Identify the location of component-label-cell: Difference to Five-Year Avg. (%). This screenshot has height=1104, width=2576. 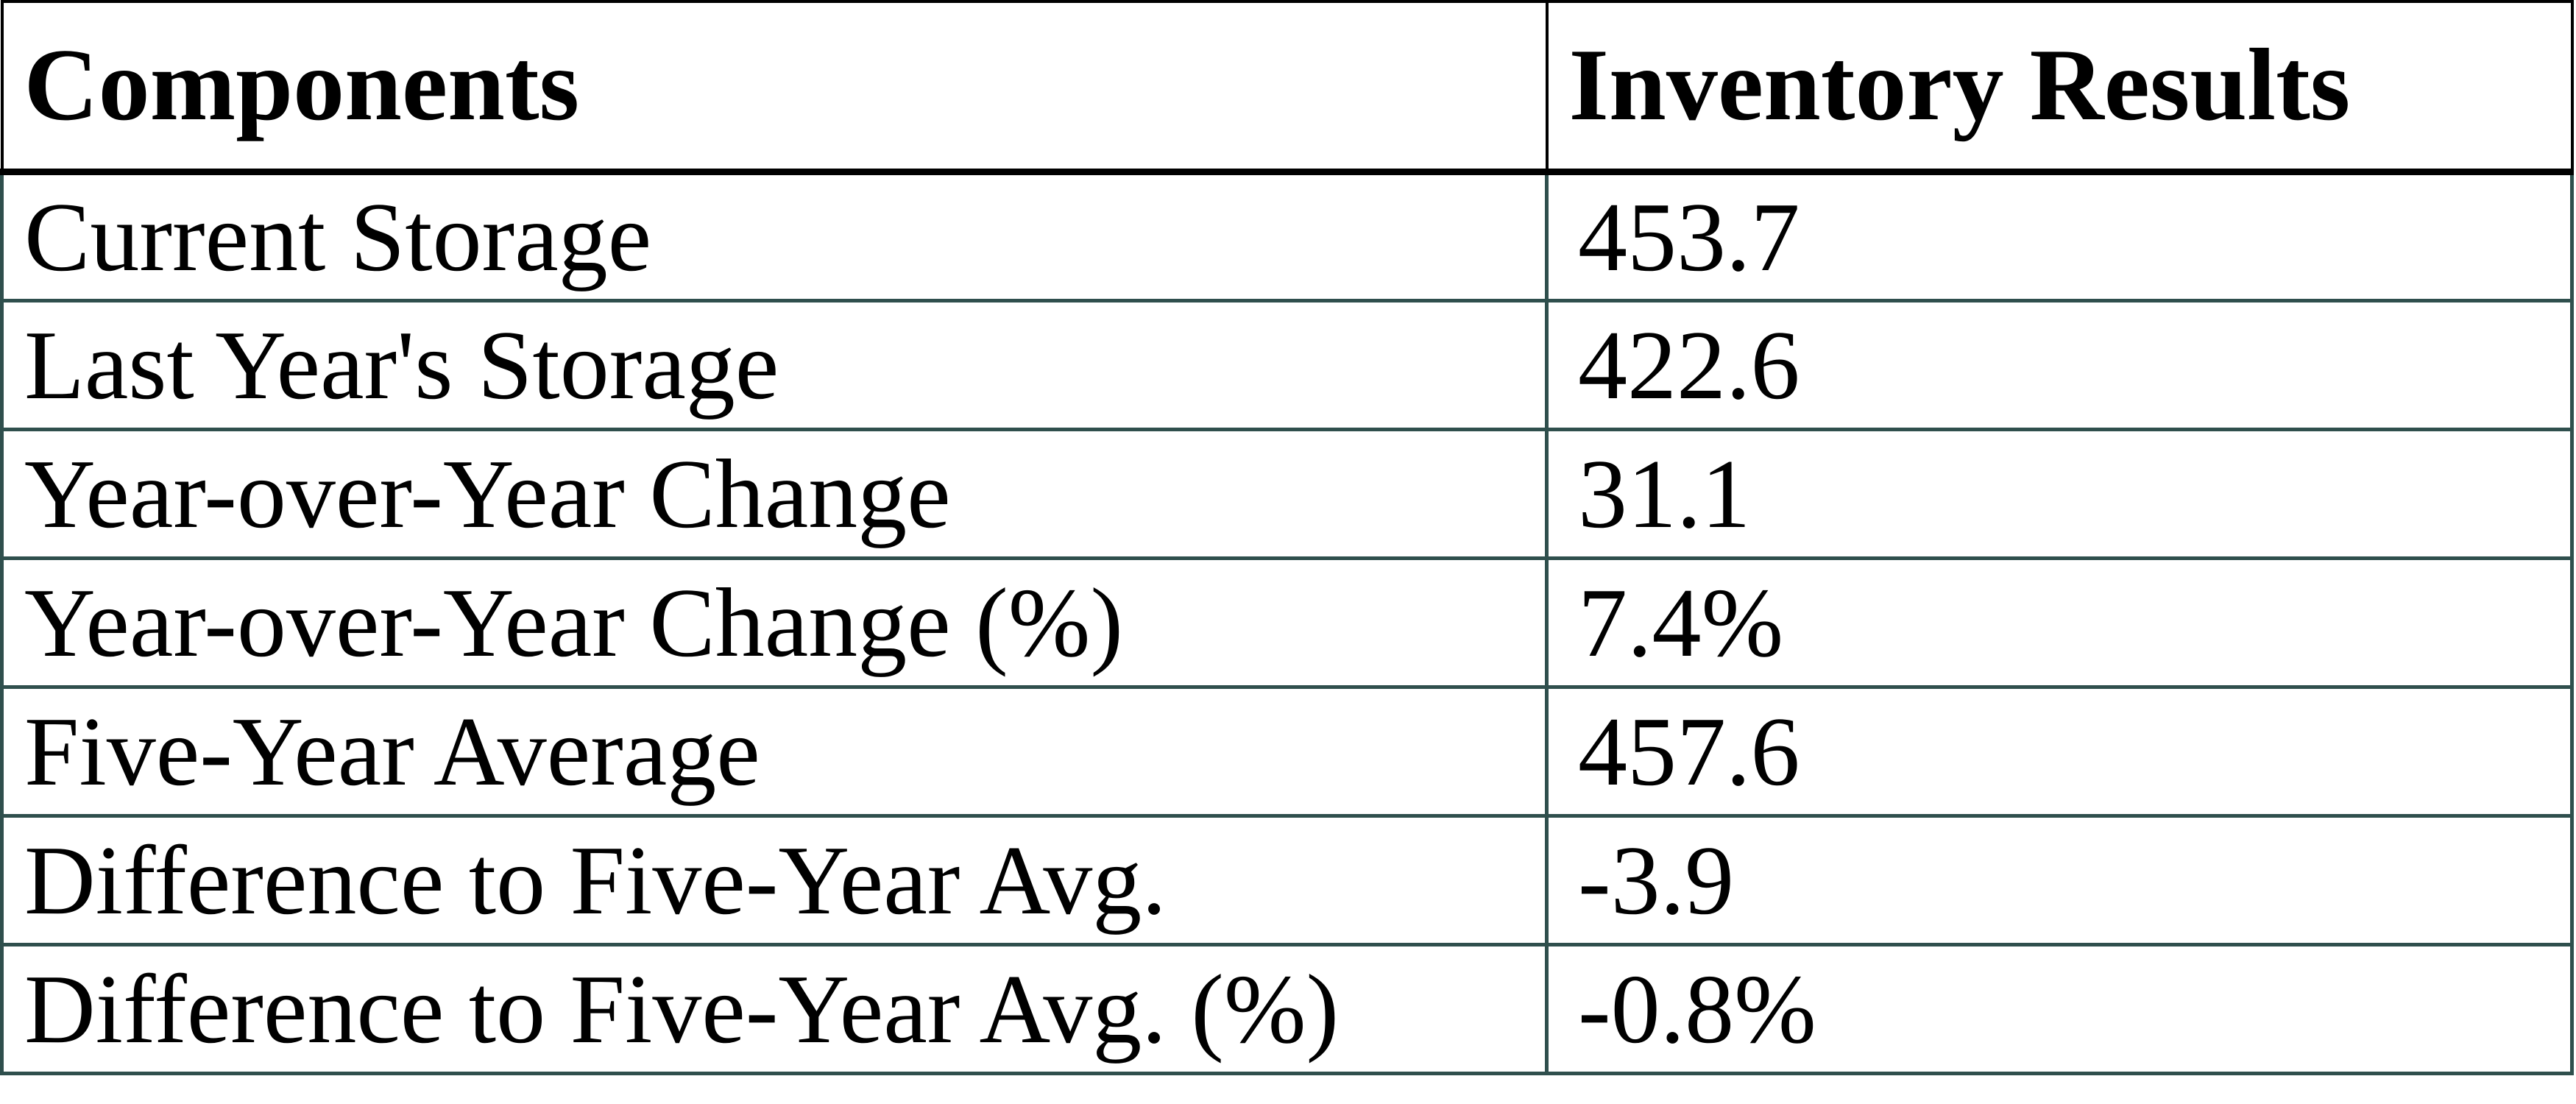
(774, 1008).